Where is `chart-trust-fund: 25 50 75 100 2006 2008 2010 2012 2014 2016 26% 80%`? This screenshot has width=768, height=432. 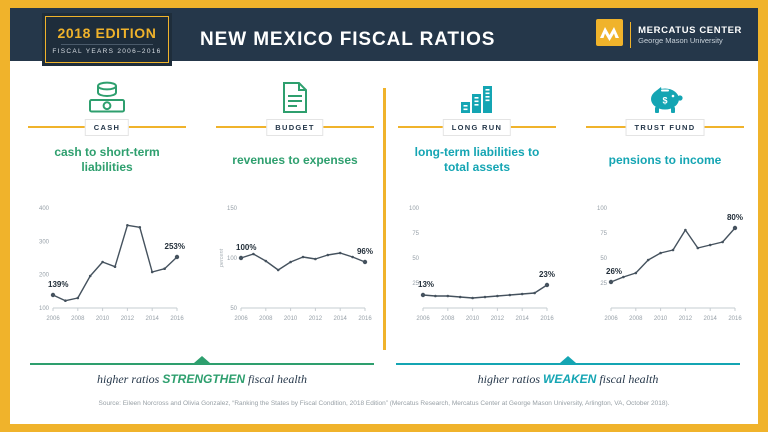 chart-trust-fund: 25 50 75 100 2006 2008 2010 2012 2014 2016 26% 80% is located at coordinates (665, 261).